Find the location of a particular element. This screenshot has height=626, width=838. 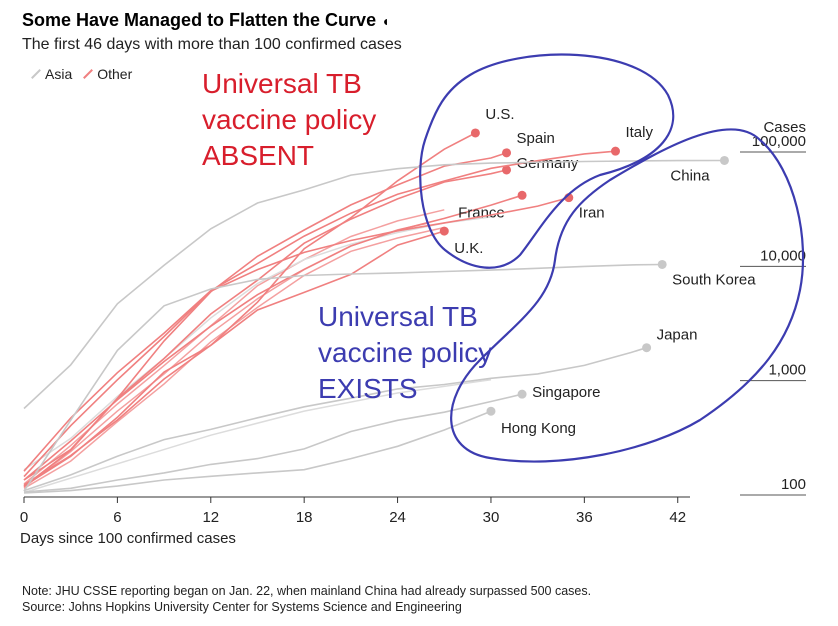

legend-item-other: Other is located at coordinates (107, 74).